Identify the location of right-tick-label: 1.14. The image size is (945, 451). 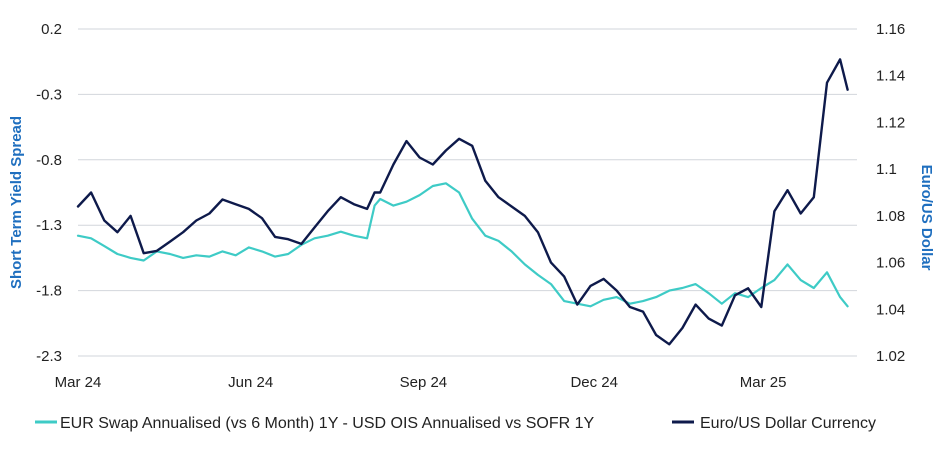
(890, 76).